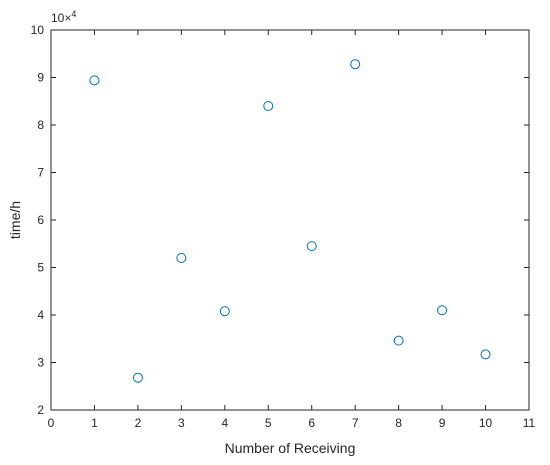 Image resolution: width=550 pixels, height=465 pixels. What do you see at coordinates (311, 423) in the screenshot?
I see `x-tick-label: 6` at bounding box center [311, 423].